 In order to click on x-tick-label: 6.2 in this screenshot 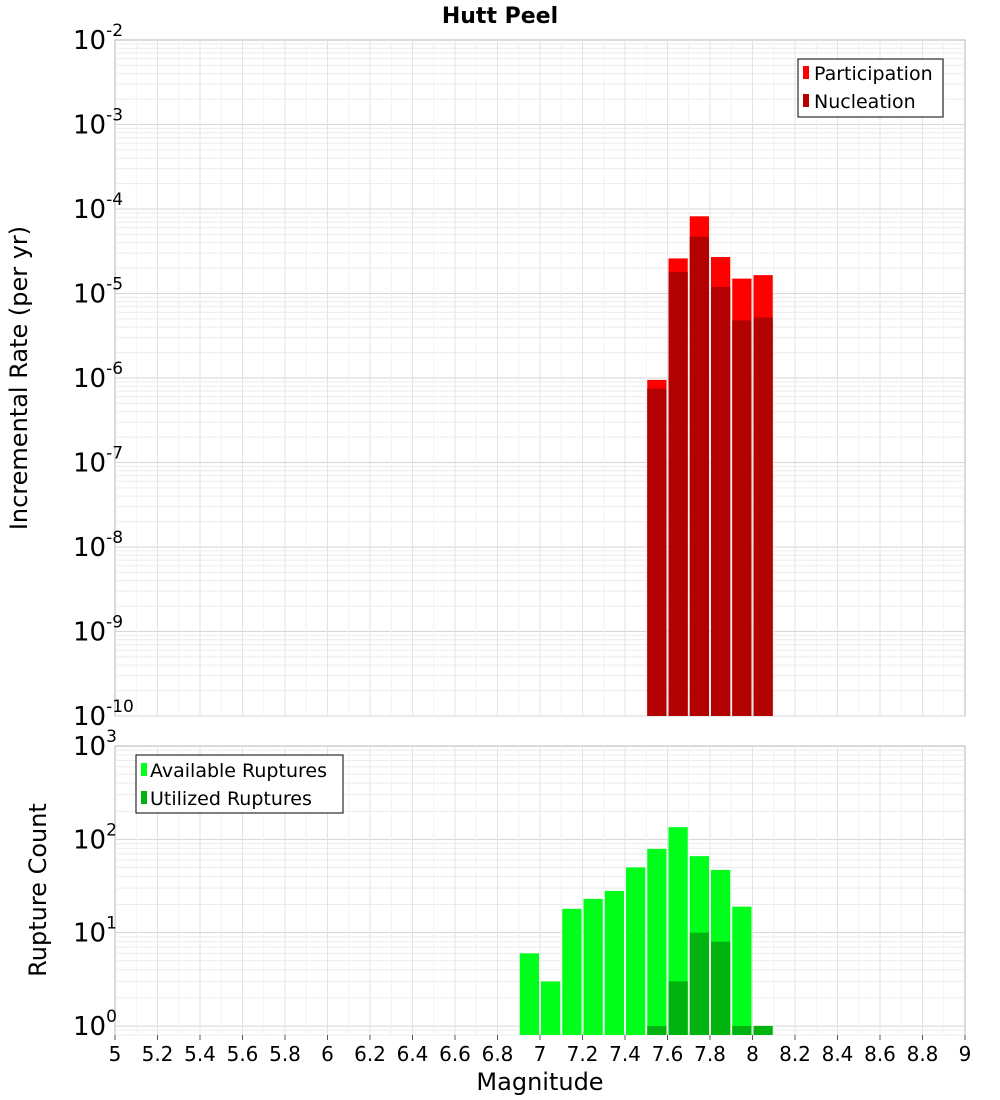, I will do `click(370, 1054)`.